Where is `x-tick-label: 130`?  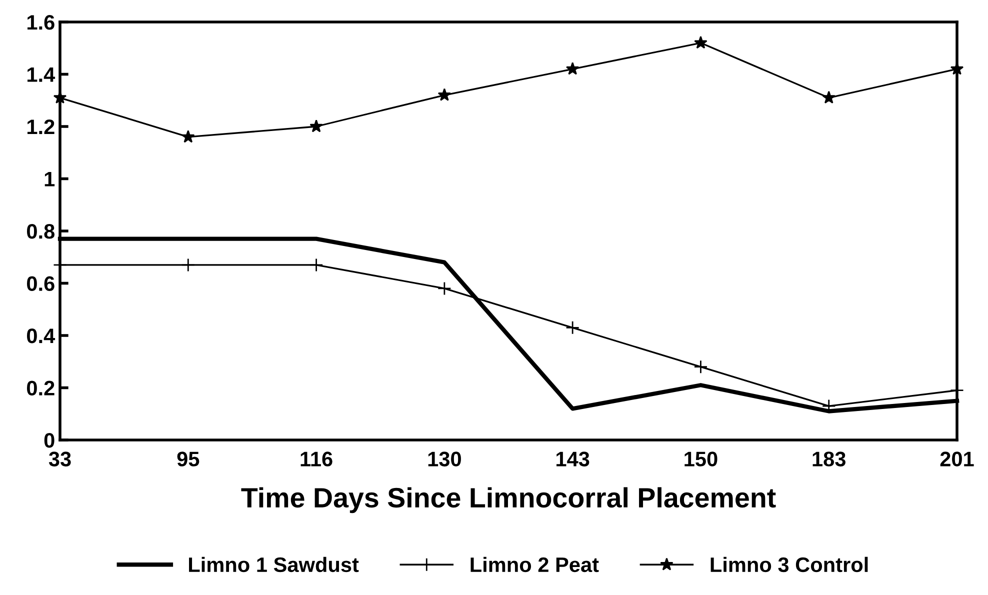 x-tick-label: 130 is located at coordinates (444, 459).